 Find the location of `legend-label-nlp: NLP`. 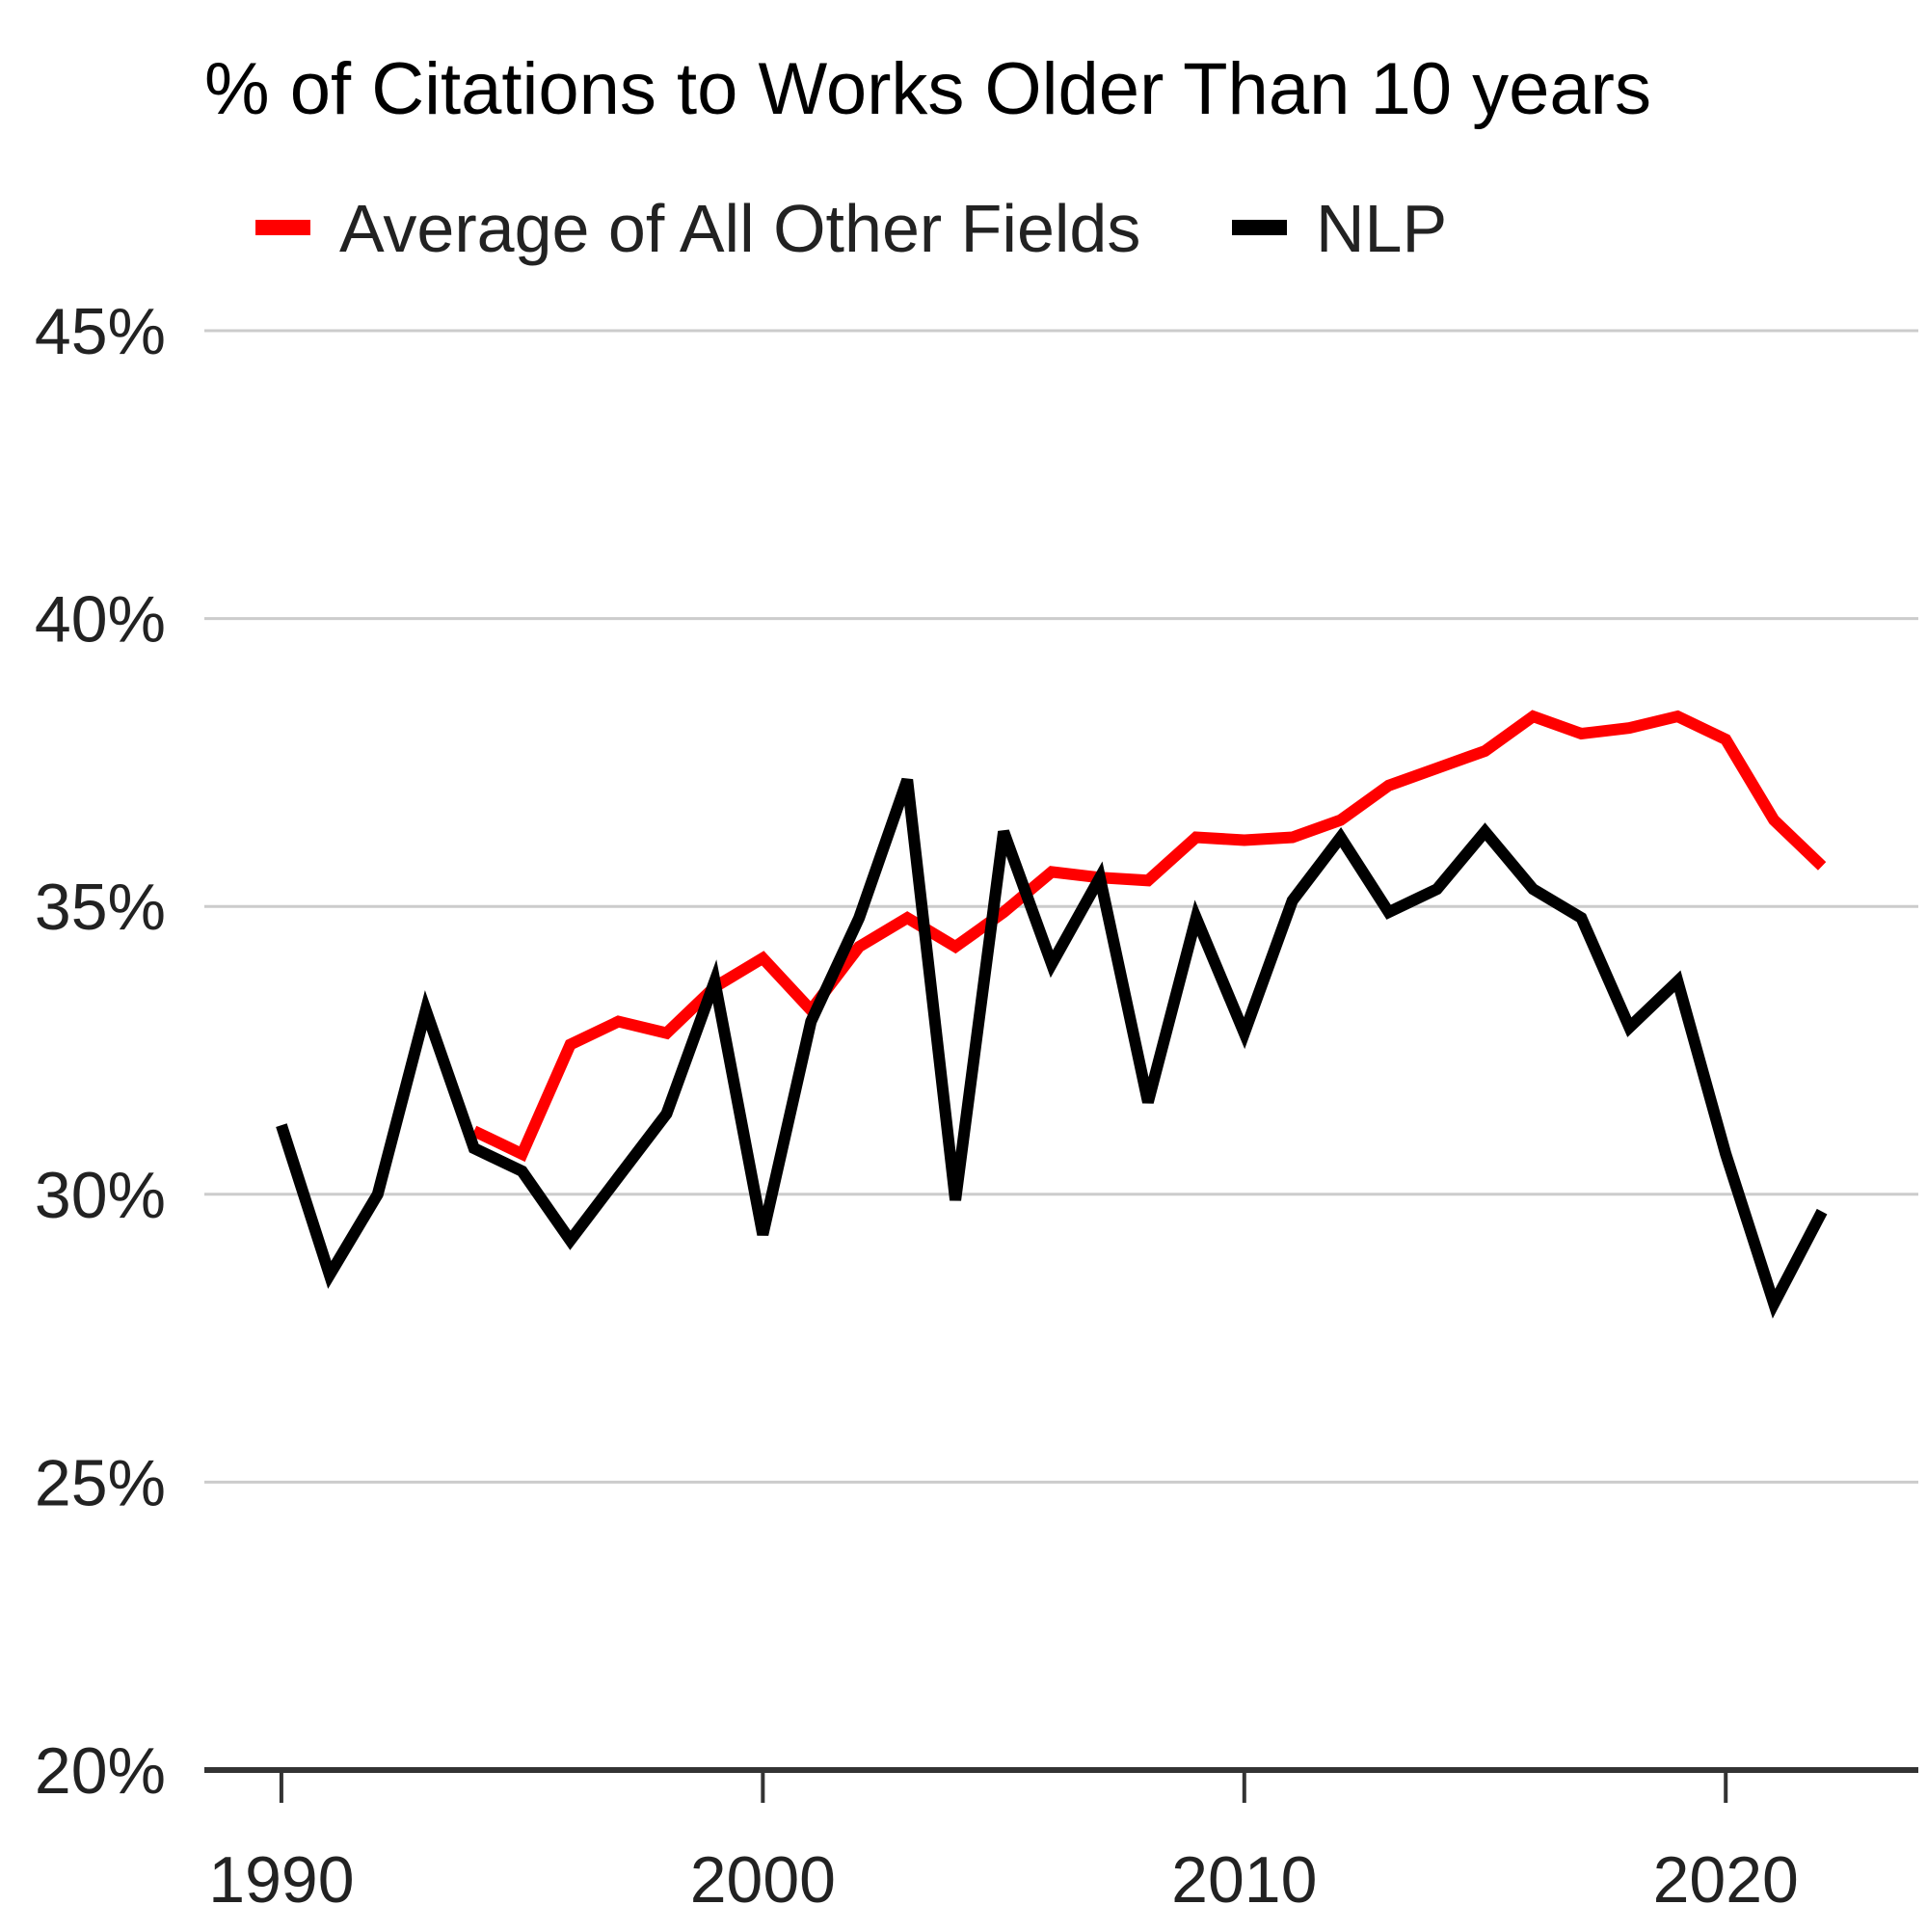

legend-label-nlp: NLP is located at coordinates (1381, 229).